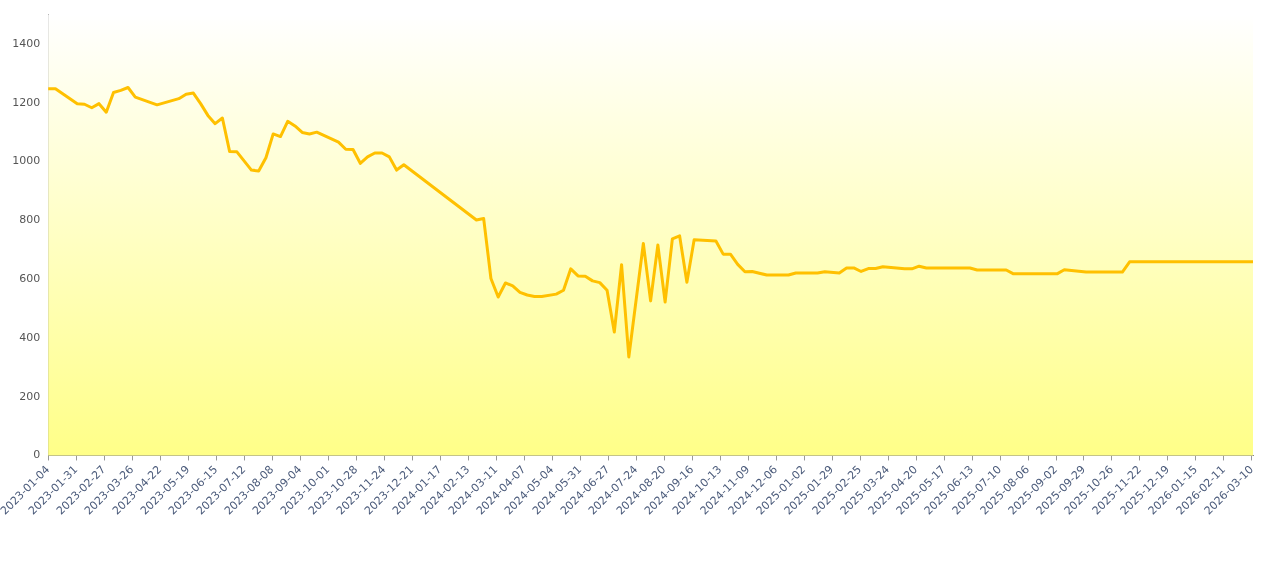 The width and height of the screenshot is (1267, 571). Describe the element at coordinates (30, 337) in the screenshot. I see `y-tick-label: 400` at that location.